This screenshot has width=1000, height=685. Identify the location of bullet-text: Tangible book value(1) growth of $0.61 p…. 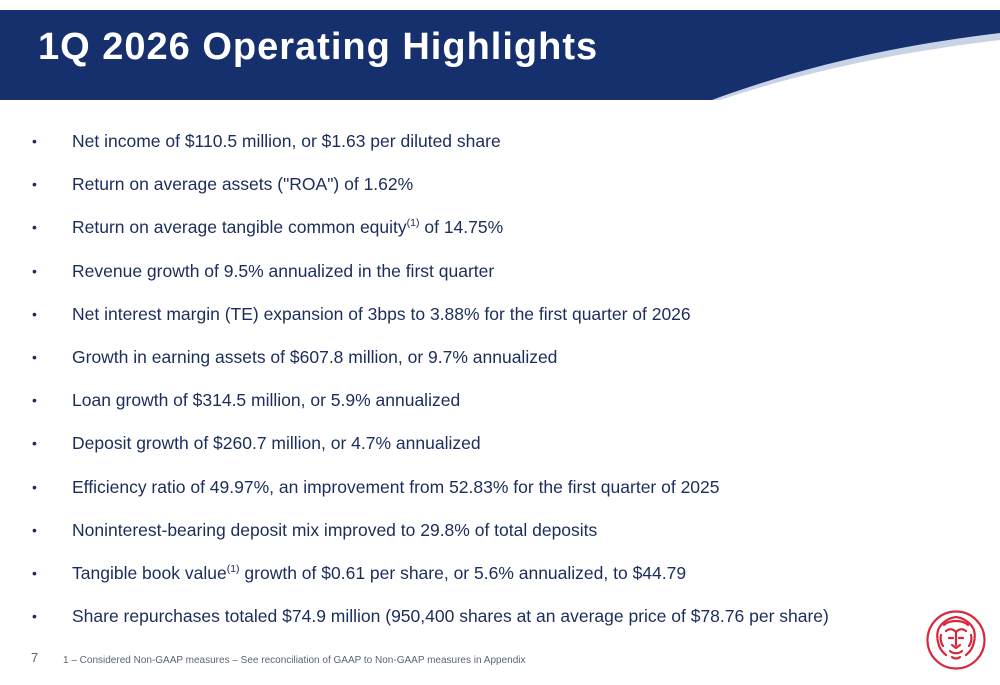
(379, 573).